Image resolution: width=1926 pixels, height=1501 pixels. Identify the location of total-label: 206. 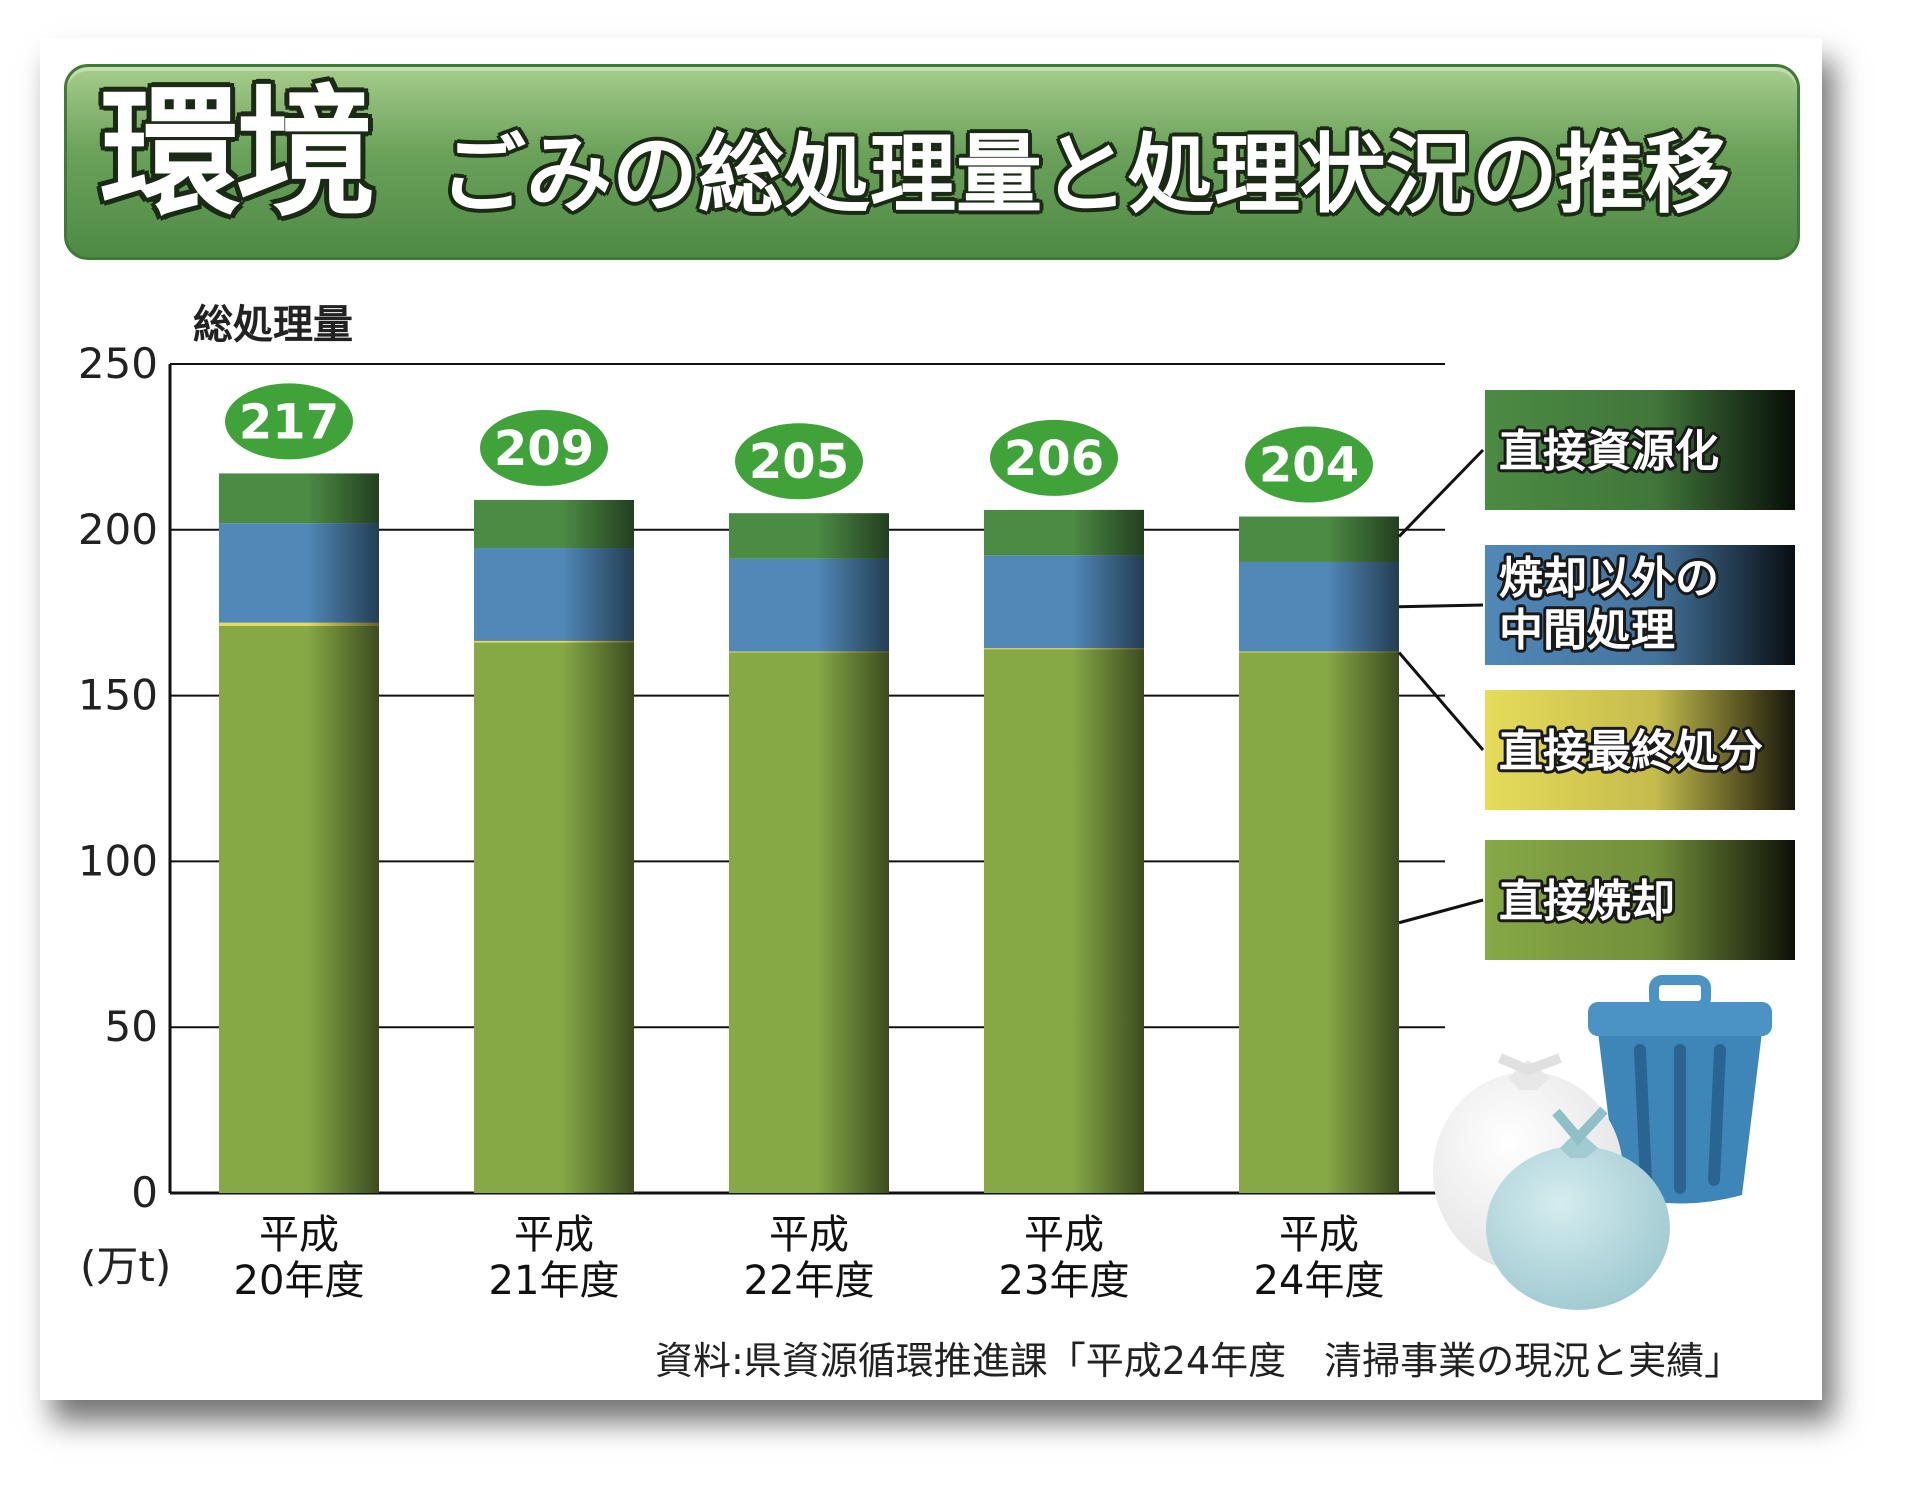
(1054, 459).